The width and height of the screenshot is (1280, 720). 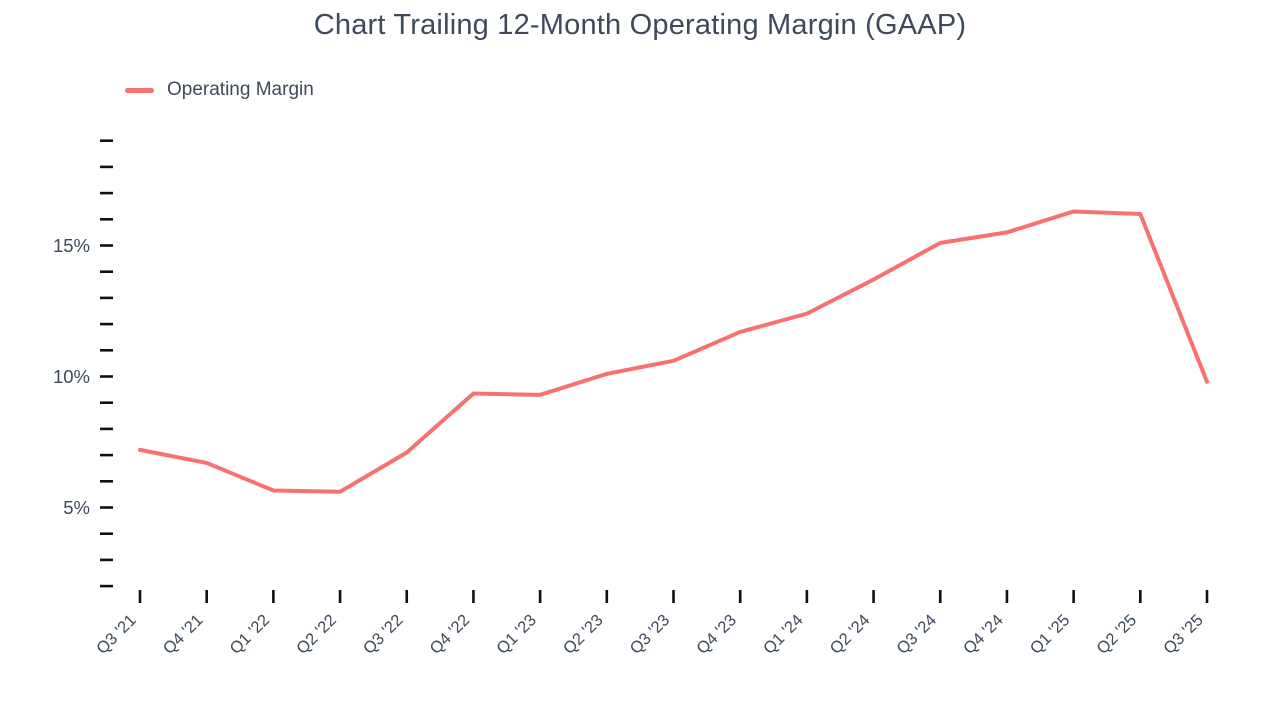 What do you see at coordinates (139, 90) in the screenshot?
I see `legend-line-swatch` at bounding box center [139, 90].